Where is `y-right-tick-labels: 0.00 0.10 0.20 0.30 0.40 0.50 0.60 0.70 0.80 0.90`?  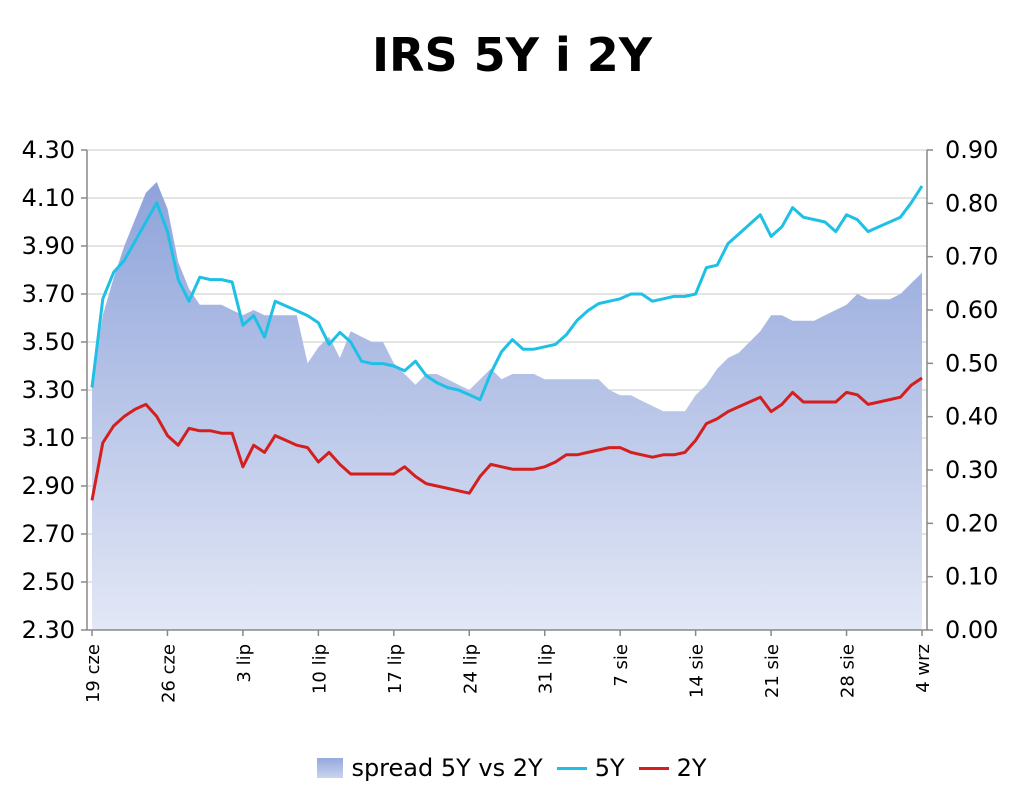
y-right-tick-labels: 0.00 0.10 0.20 0.30 0.40 0.50 0.60 0.70 0.80 0.90 is located at coordinates (962, 390).